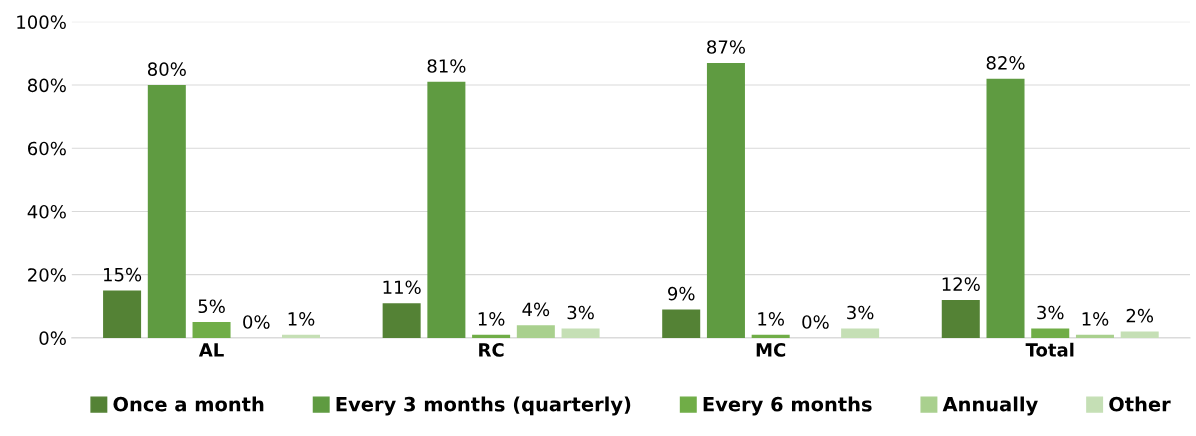 This screenshot has height=436, width=1196. Describe the element at coordinates (46, 211) in the screenshot. I see `y-tick-label: 40%` at that location.